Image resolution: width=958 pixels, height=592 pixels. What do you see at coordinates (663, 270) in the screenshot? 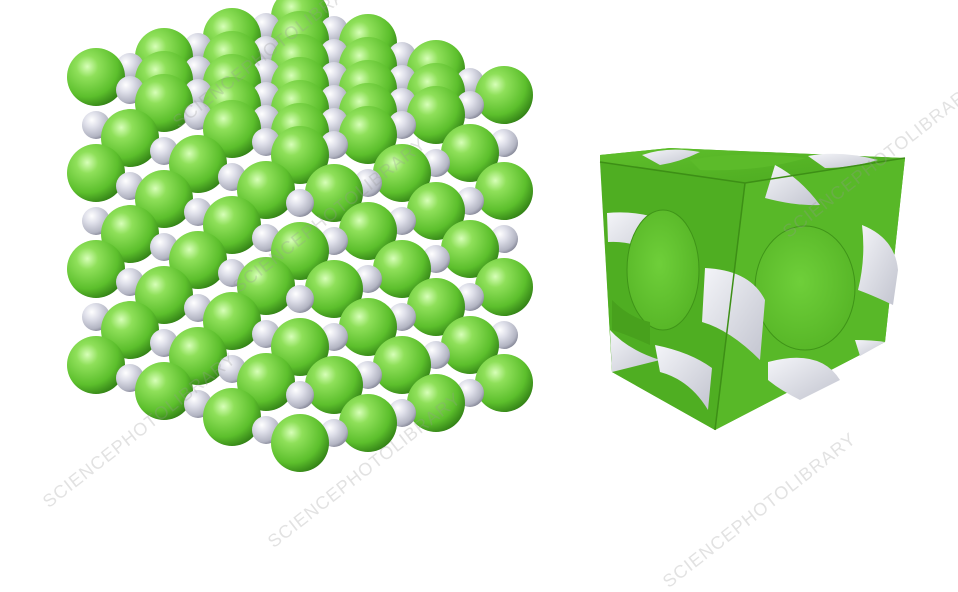
I see `chloride-disc-left` at bounding box center [663, 270].